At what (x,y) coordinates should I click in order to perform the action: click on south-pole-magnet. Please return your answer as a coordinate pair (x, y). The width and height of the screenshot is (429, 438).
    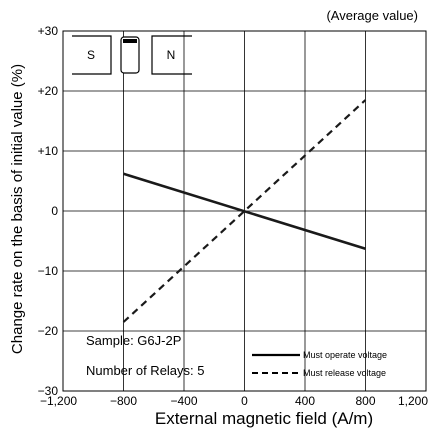
    Looking at the image, I should click on (92, 55).